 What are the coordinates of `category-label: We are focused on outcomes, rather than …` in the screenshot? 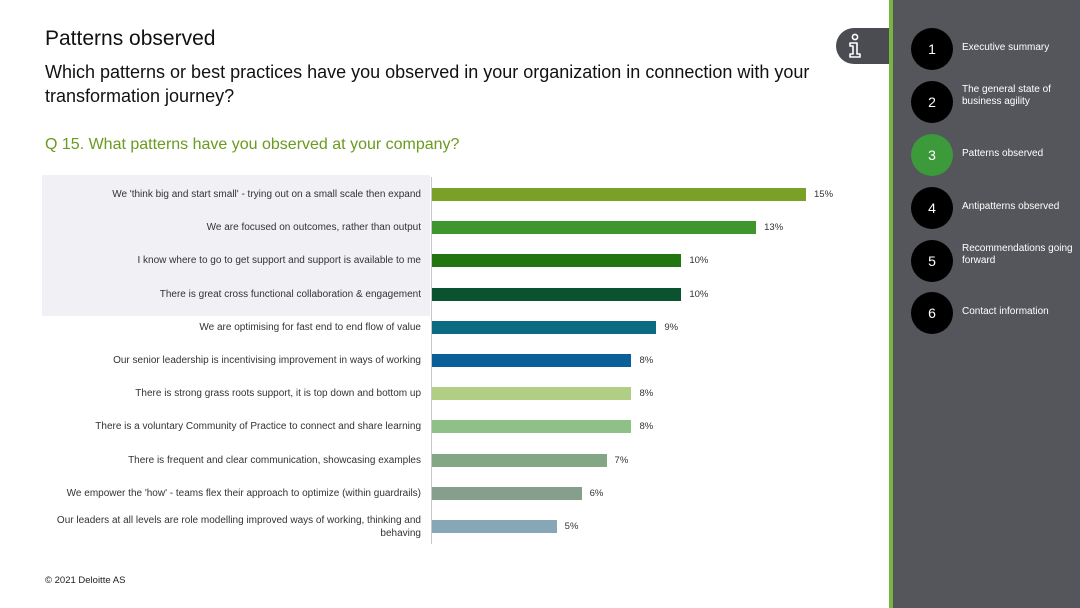 It's located at (313, 228).